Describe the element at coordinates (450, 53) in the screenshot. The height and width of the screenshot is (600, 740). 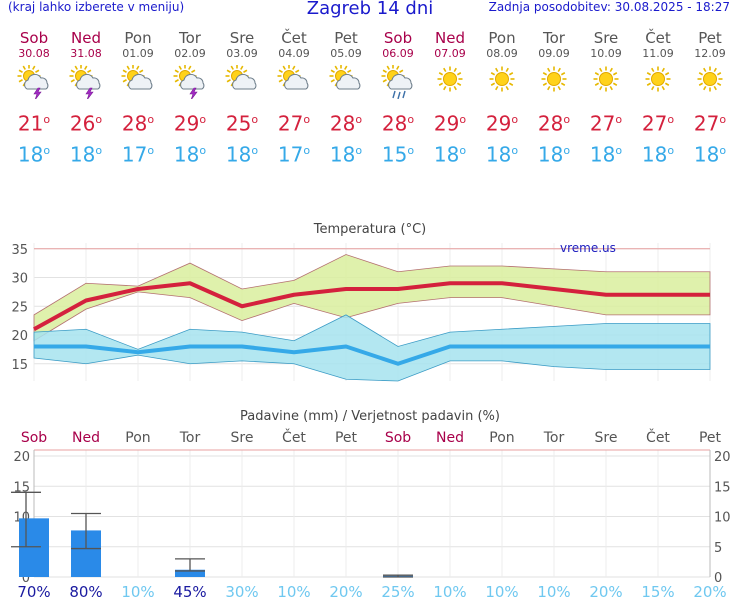
I see `day-date: 07.09` at that location.